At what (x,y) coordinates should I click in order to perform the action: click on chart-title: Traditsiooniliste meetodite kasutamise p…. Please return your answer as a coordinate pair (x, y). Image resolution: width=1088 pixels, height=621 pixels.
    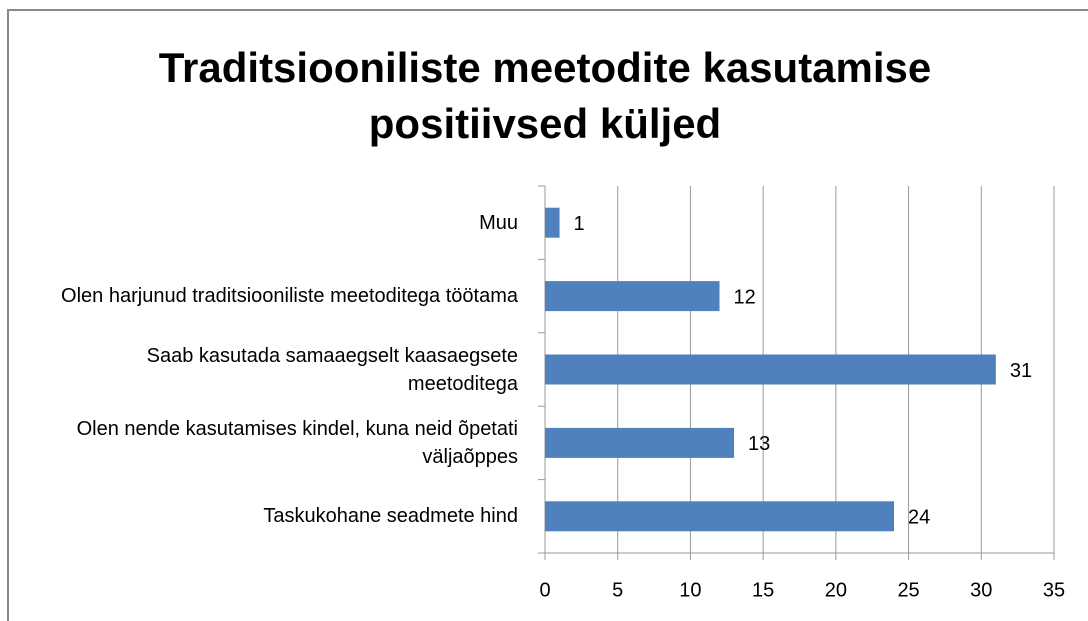
    Looking at the image, I should click on (545, 95).